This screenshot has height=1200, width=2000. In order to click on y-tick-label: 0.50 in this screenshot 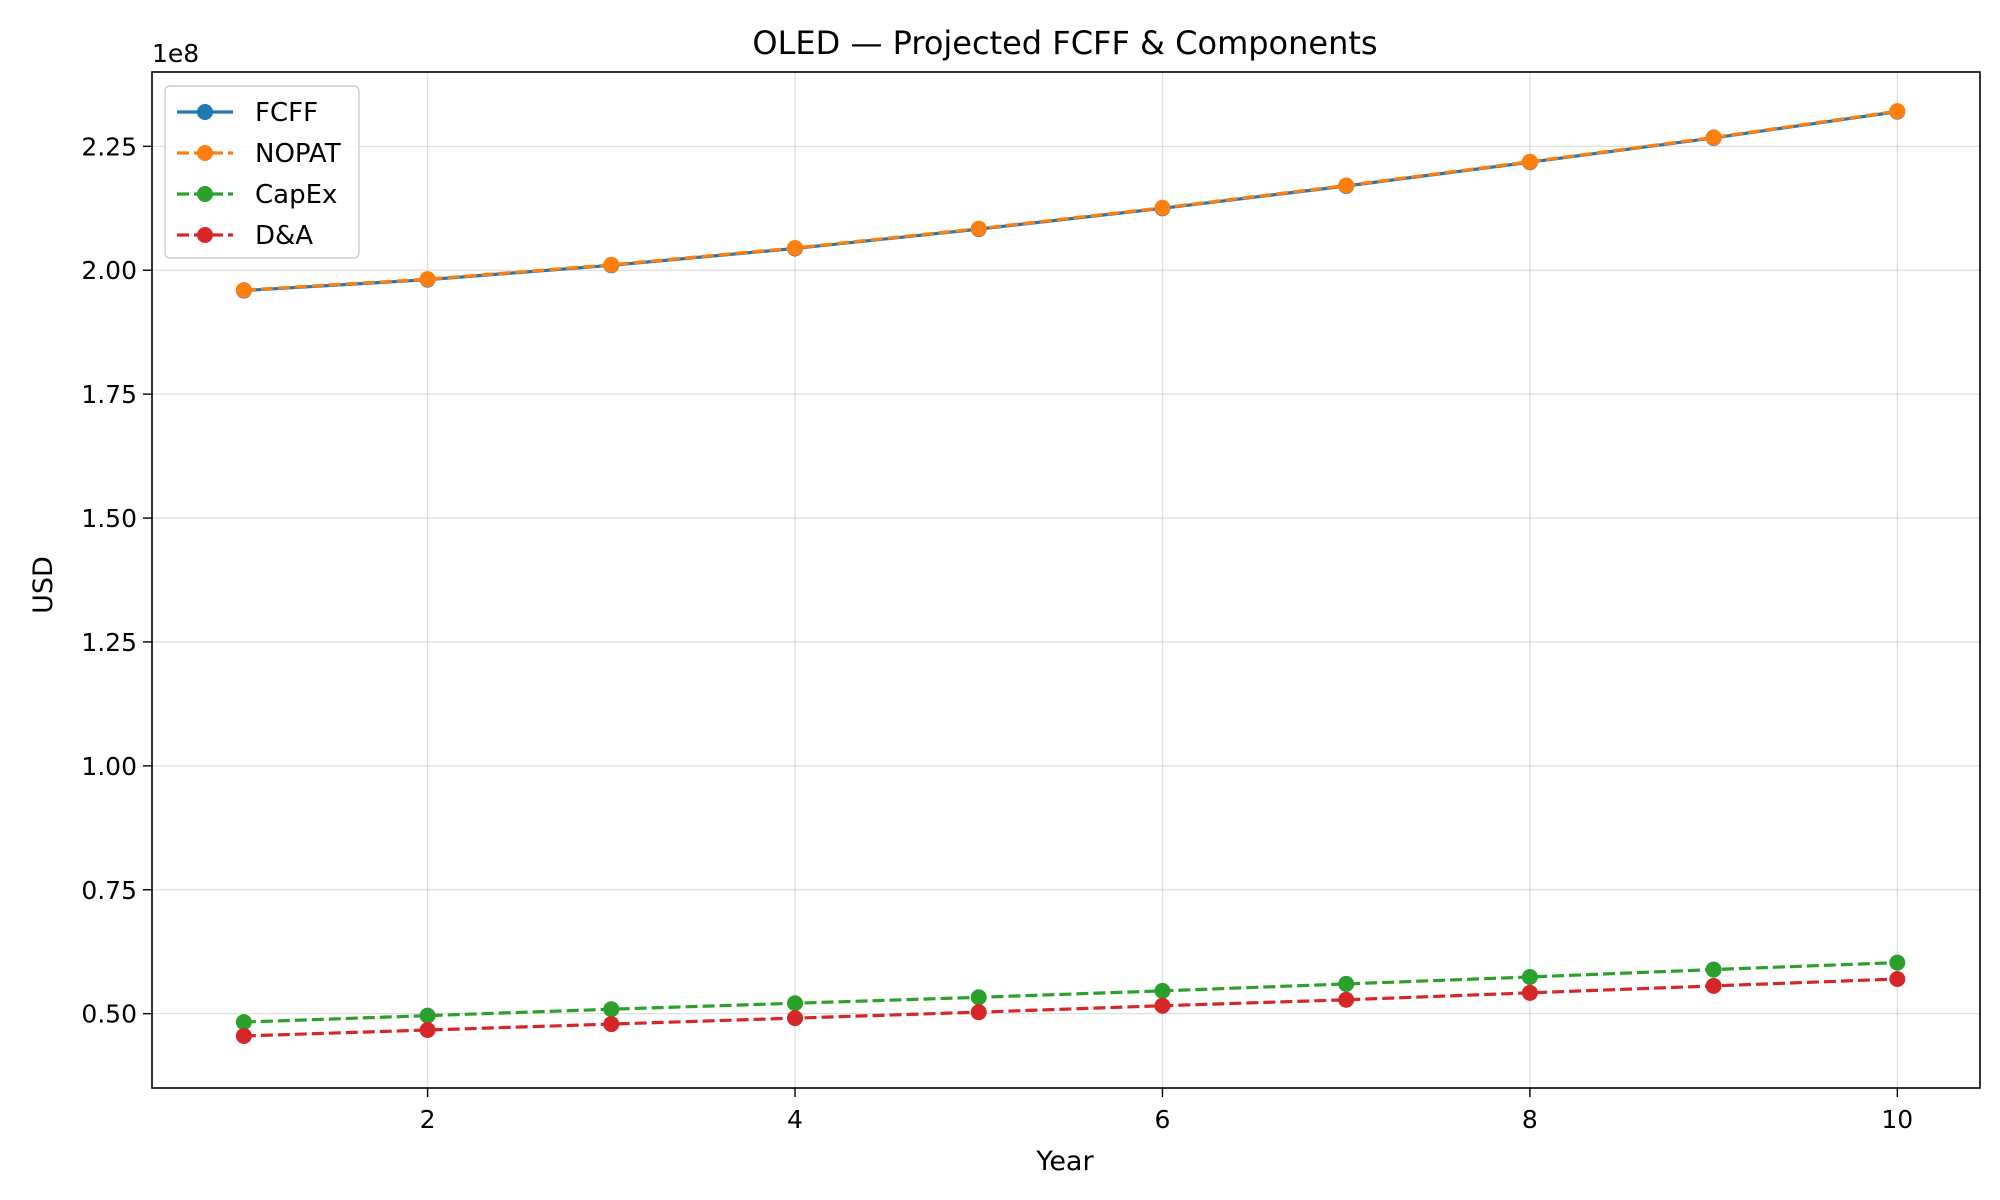, I will do `click(109, 1014)`.